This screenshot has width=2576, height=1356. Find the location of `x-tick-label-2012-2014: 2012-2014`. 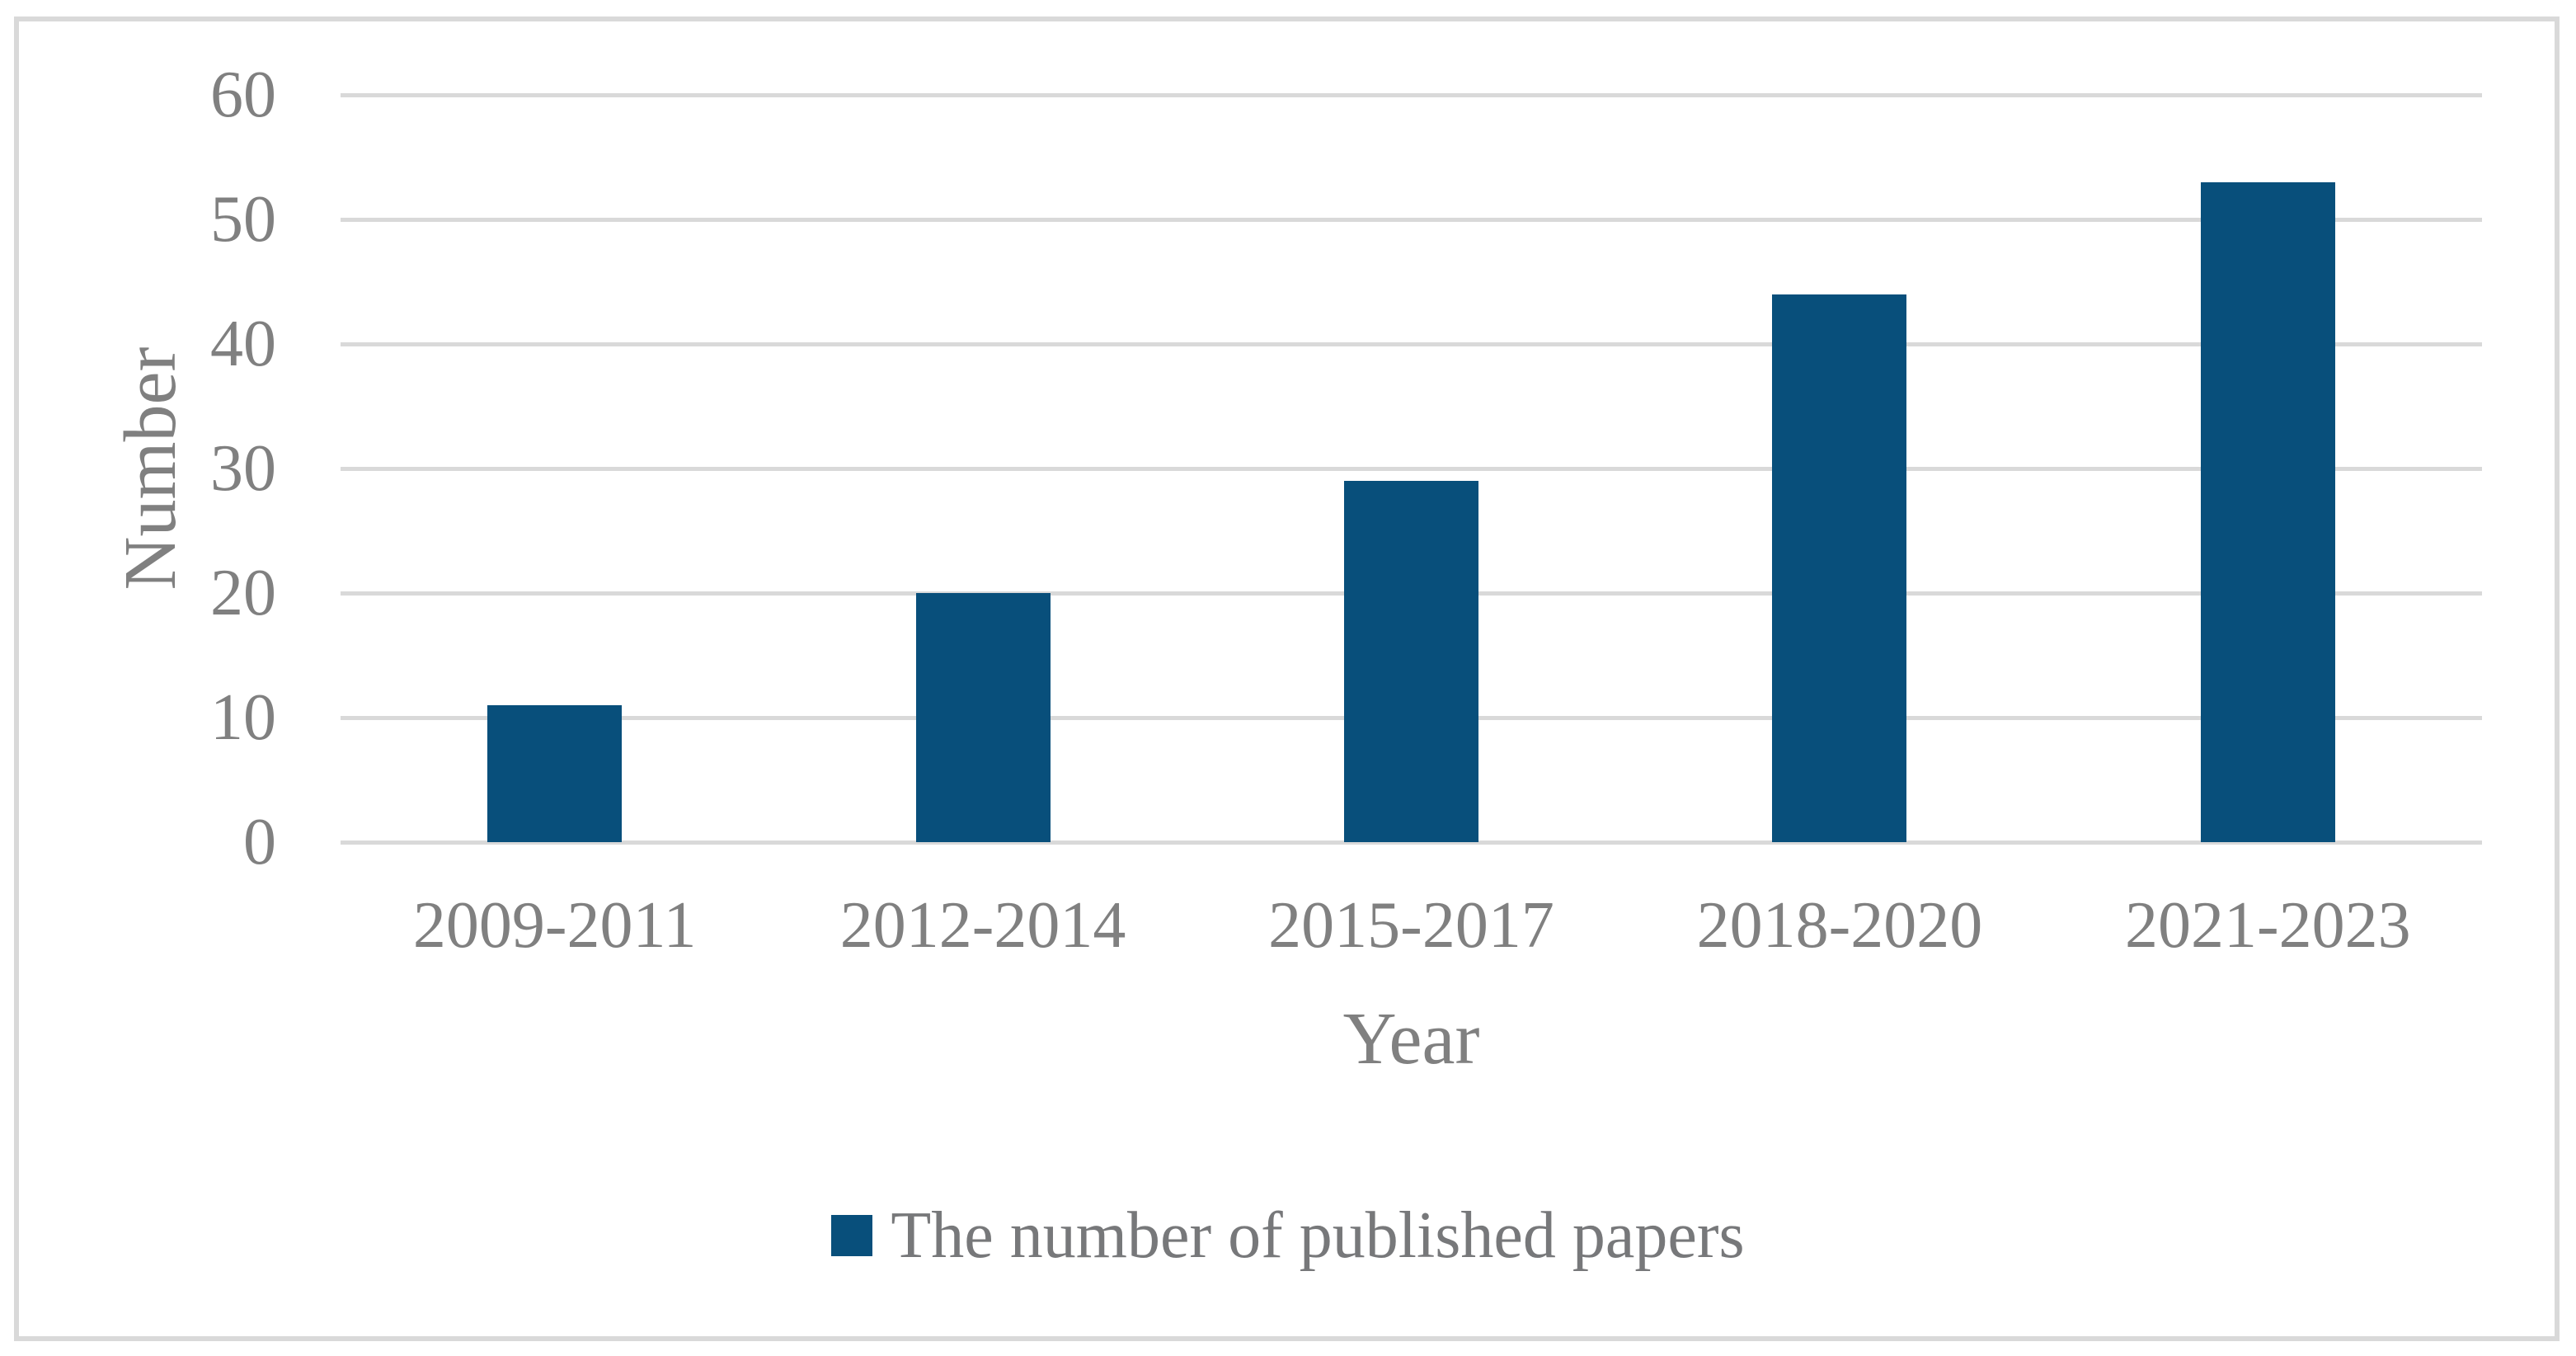

x-tick-label-2012-2014: 2012-2014 is located at coordinates (982, 926).